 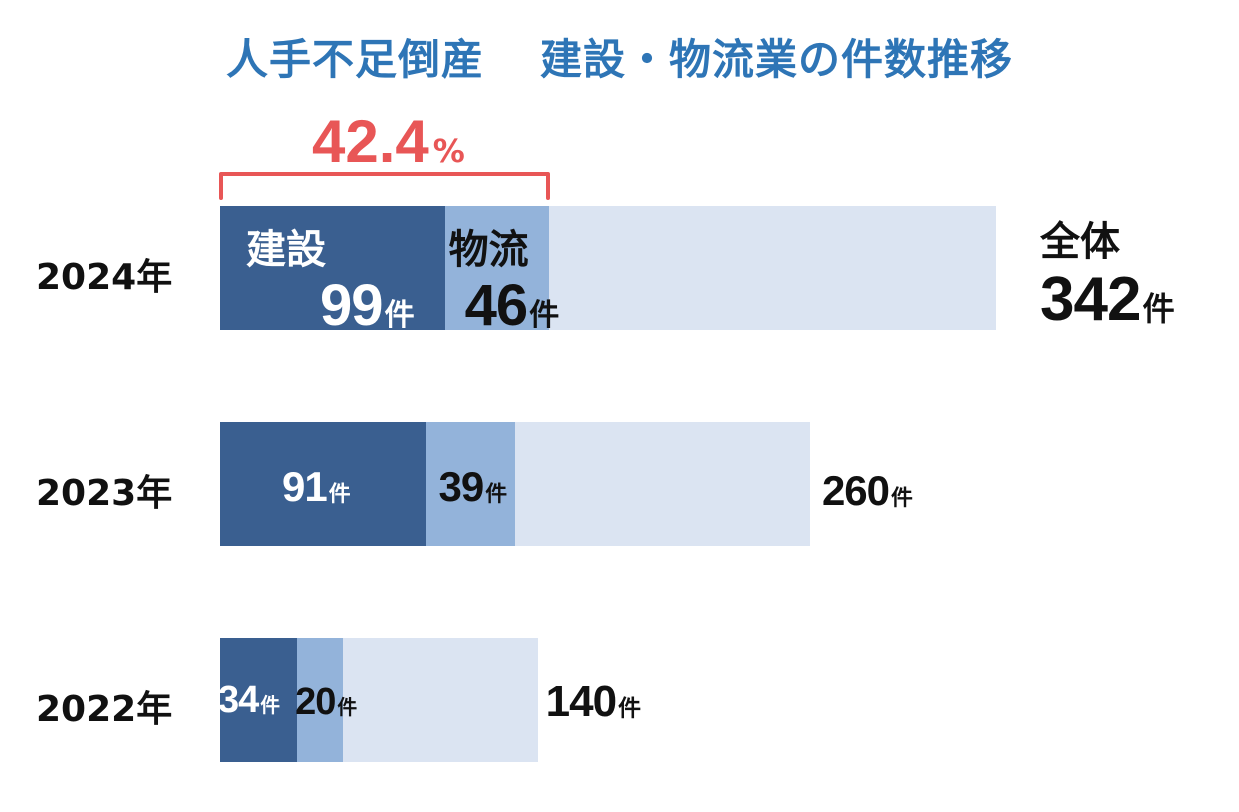 What do you see at coordinates (104, 490) in the screenshot?
I see `year-label: 2023年` at bounding box center [104, 490].